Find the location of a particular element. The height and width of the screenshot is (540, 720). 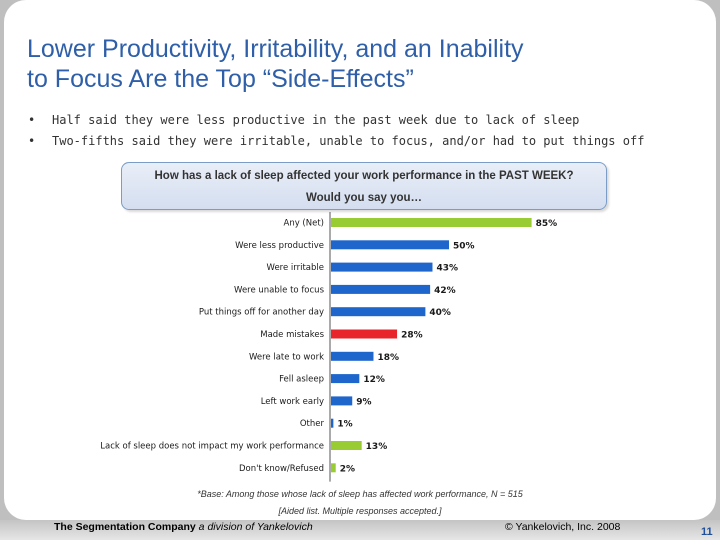

value-label: 85% is located at coordinates (547, 224).